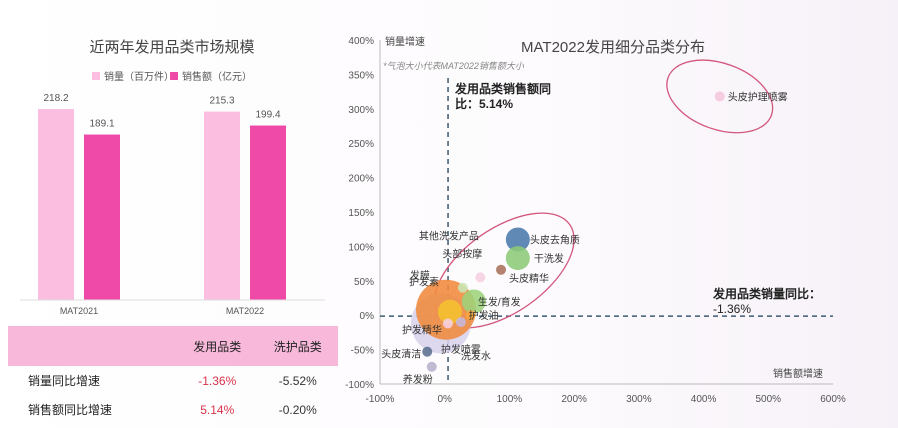 This screenshot has height=428, width=898. I want to click on x-tick-label: 600%, so click(833, 399).